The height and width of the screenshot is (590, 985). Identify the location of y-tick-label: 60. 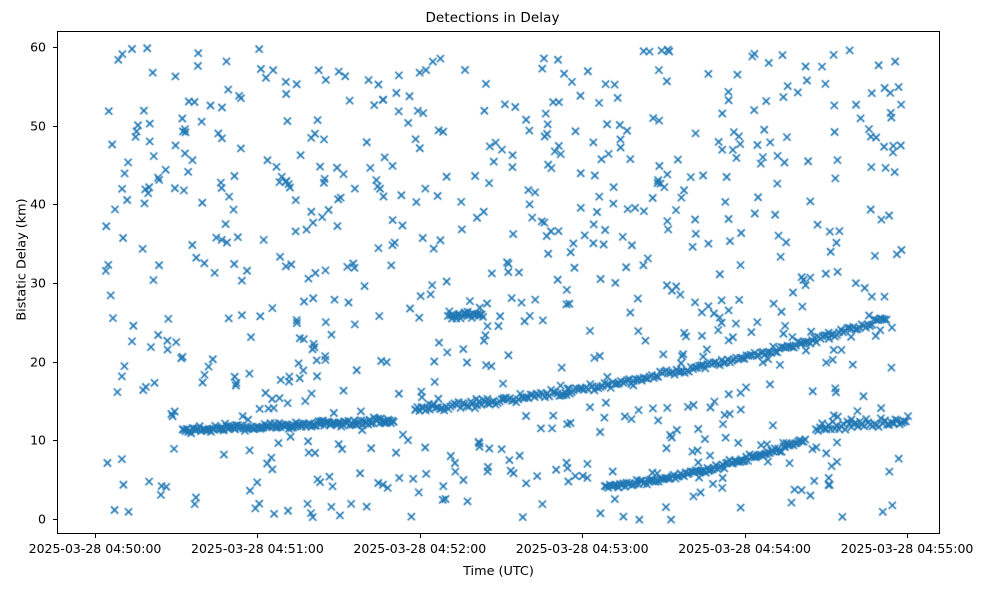
(38, 47).